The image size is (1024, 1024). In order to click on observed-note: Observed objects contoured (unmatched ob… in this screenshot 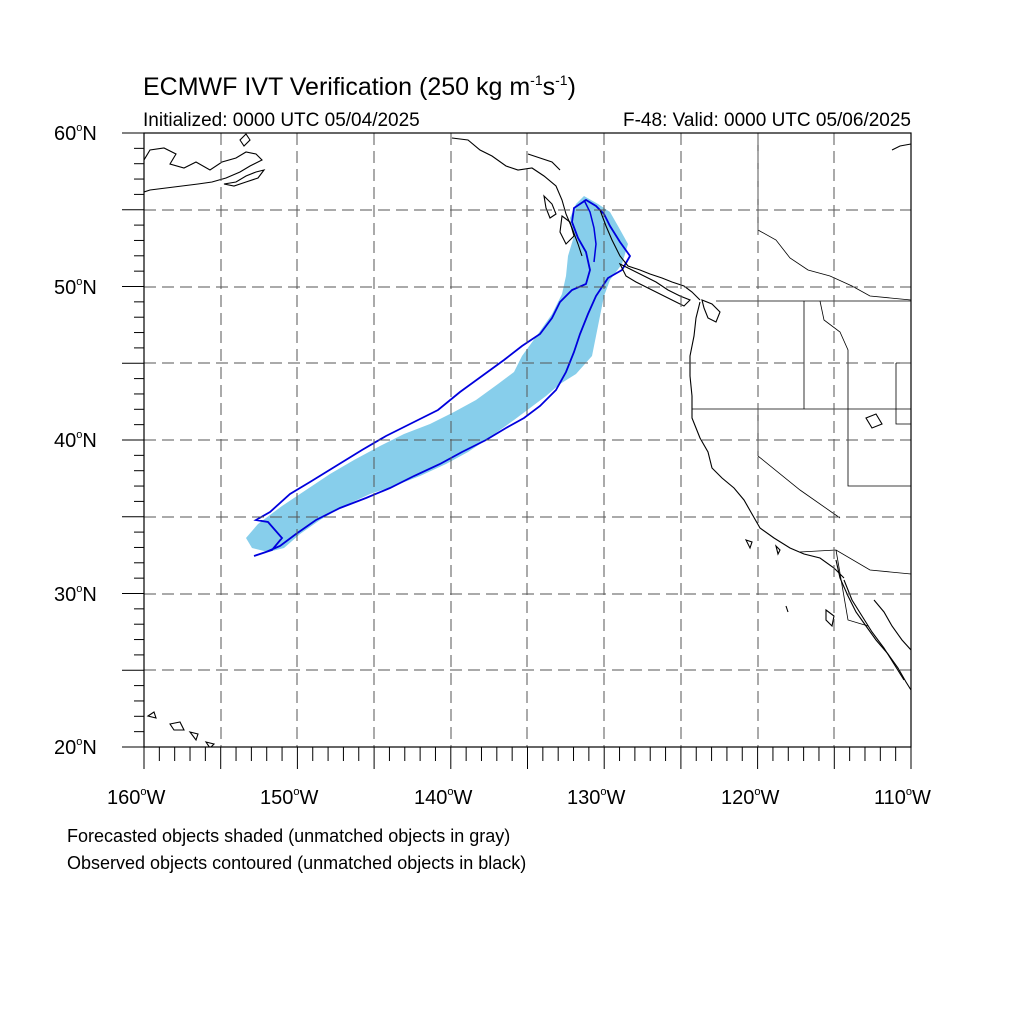, I will do `click(297, 863)`.